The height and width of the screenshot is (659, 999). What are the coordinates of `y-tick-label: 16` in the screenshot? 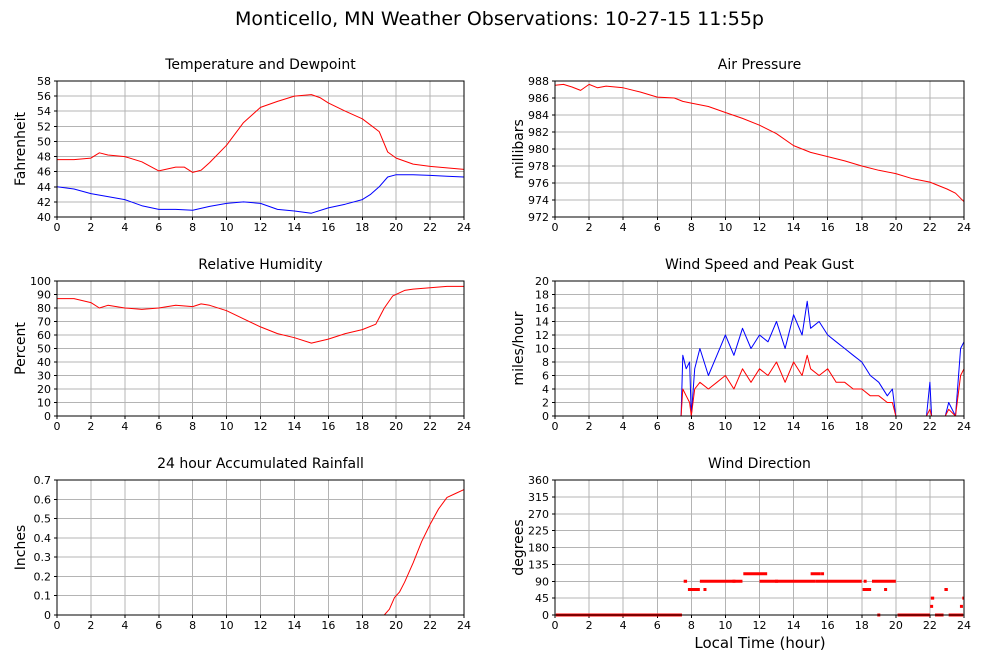 It's located at (542, 308).